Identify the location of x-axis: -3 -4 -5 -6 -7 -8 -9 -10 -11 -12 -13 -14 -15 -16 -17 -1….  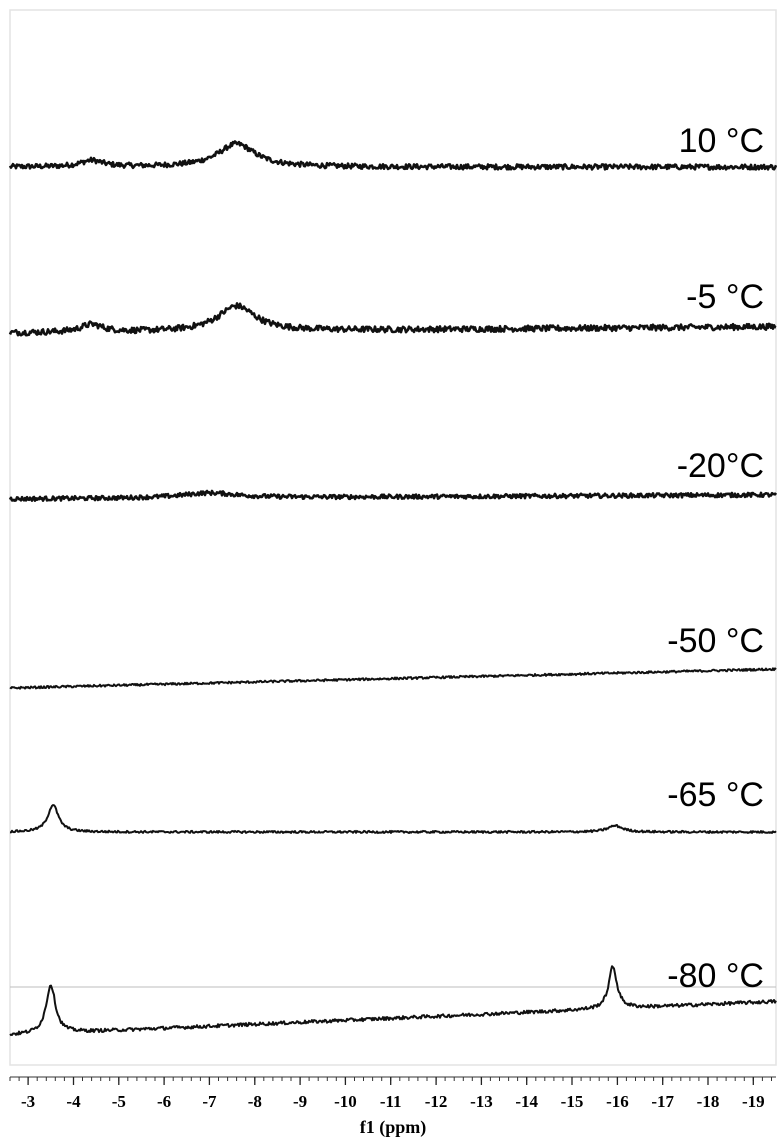
(392, 1093).